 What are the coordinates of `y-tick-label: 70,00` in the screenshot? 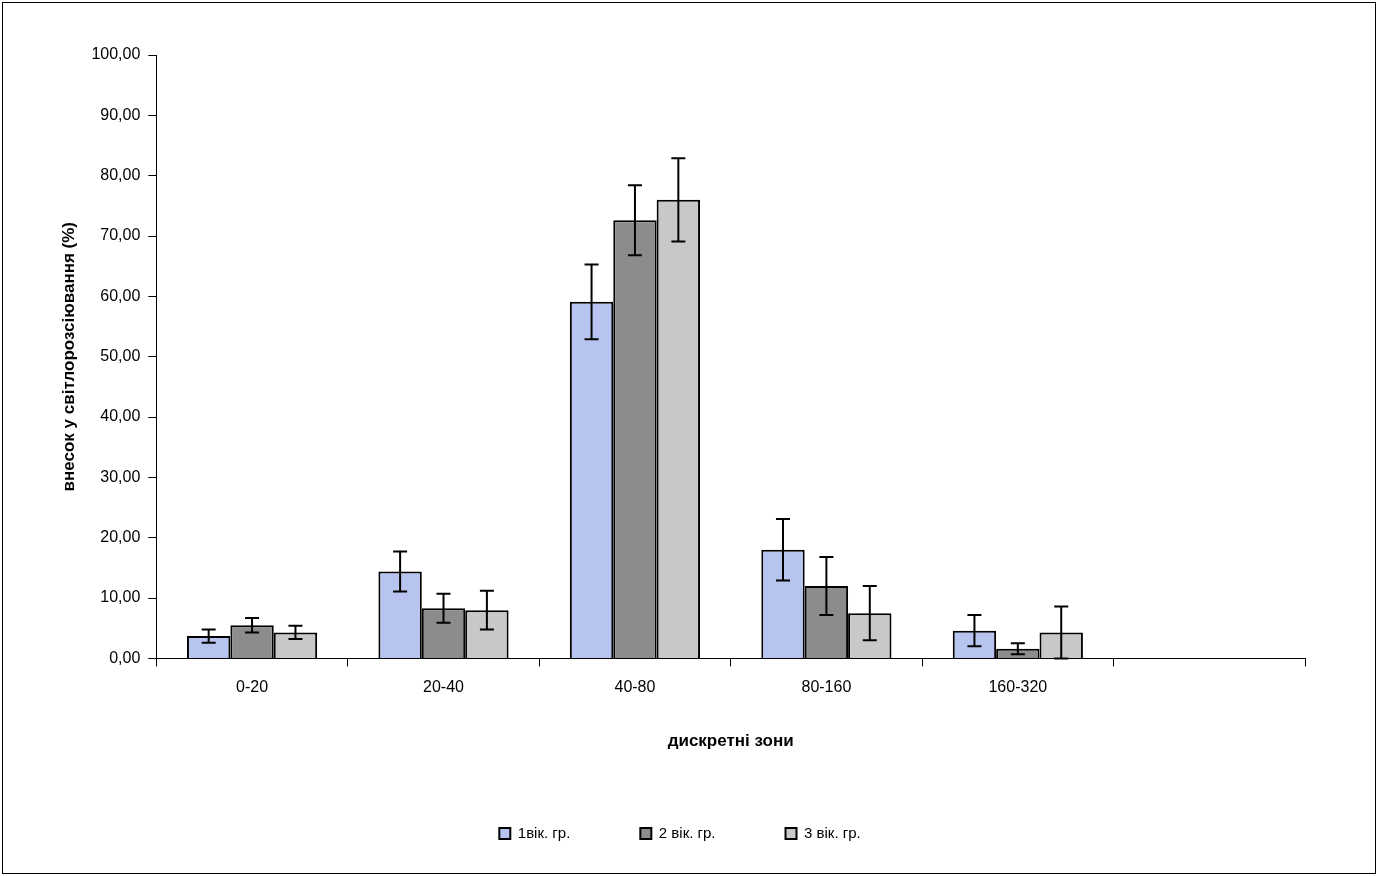 It's located at (120, 235).